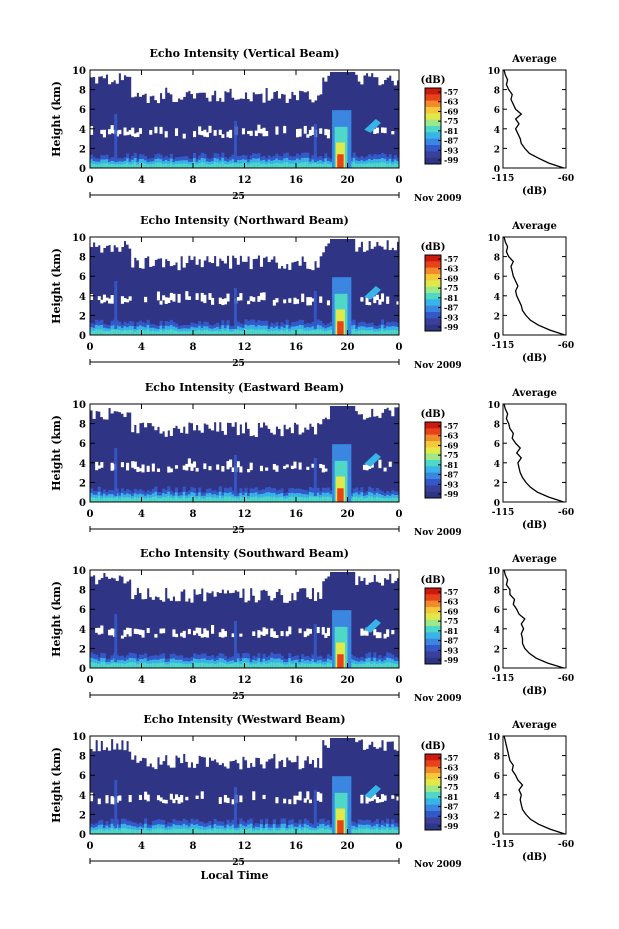  What do you see at coordinates (451, 777) in the screenshot?
I see `colorbar-tick-label: -69` at bounding box center [451, 777].